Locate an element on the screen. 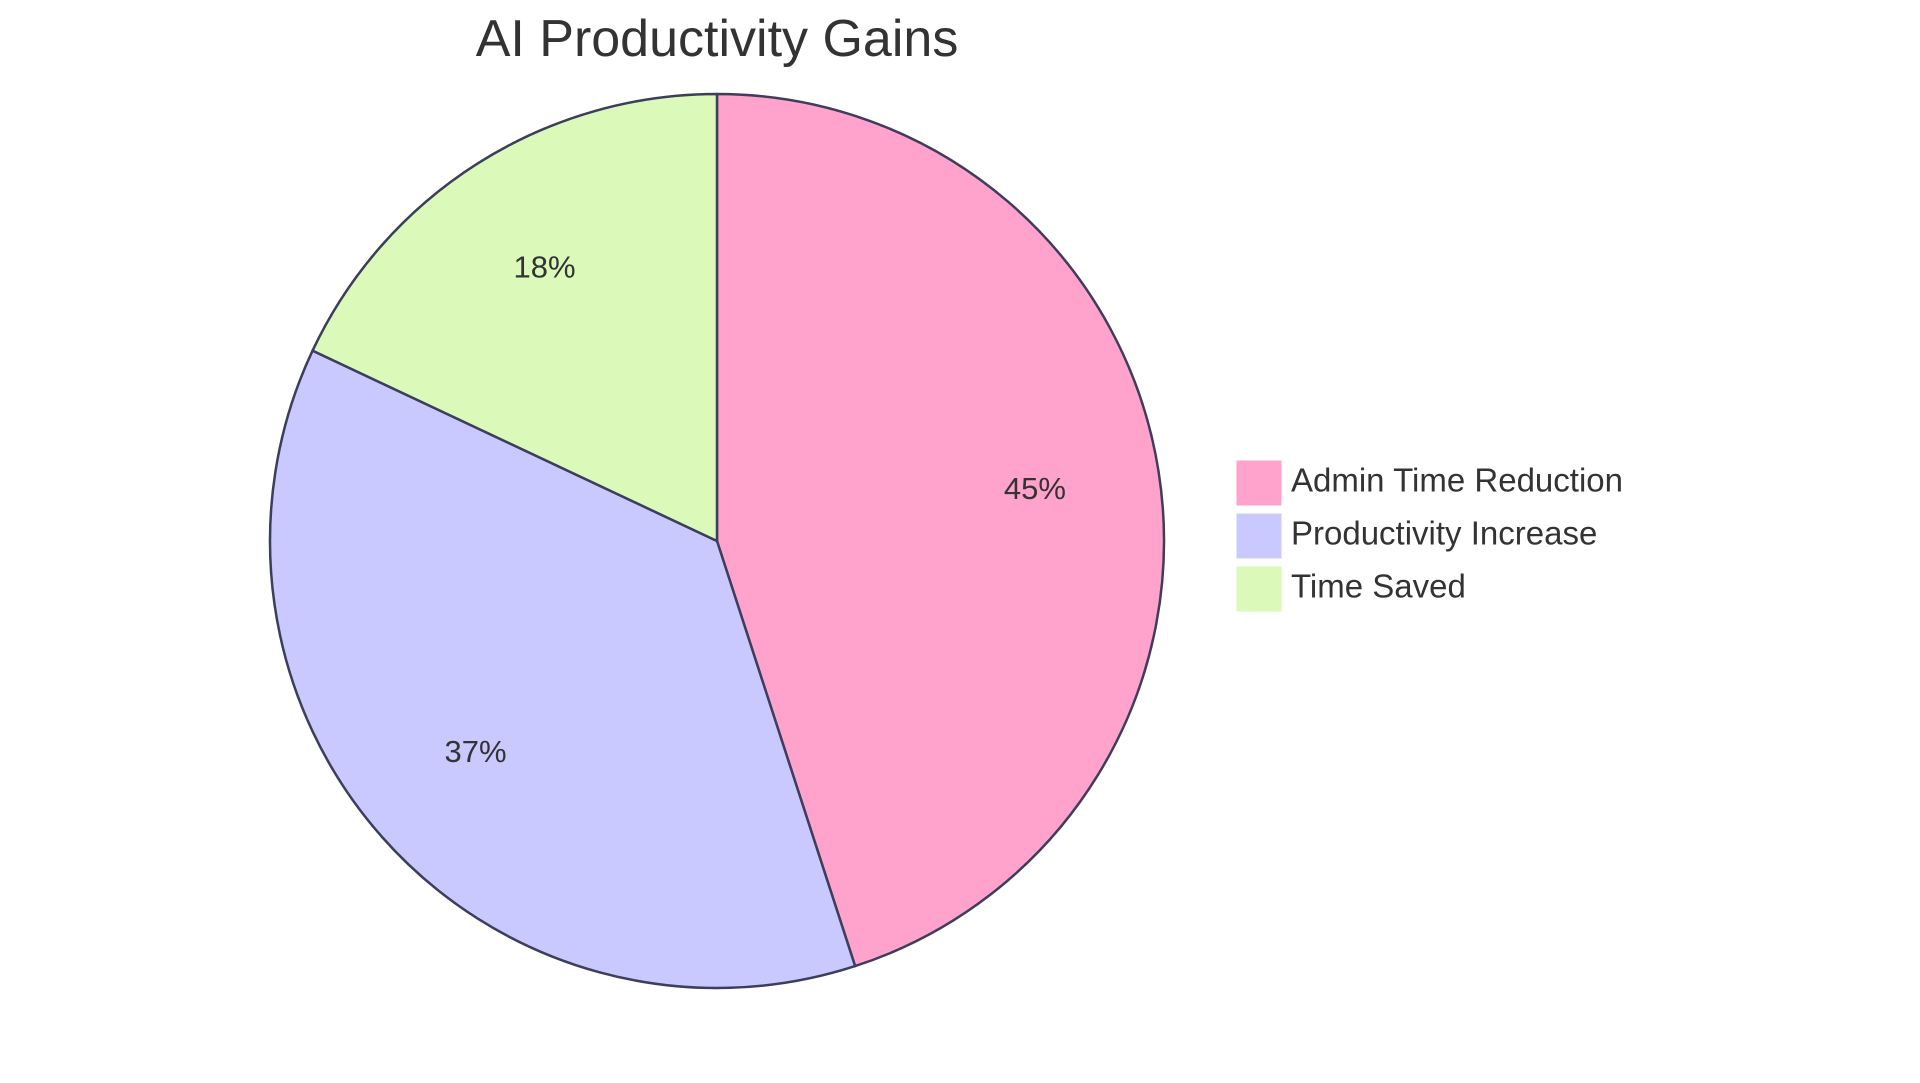  legend-label-productivity-increase: Productivity Increase is located at coordinates (1444, 533).